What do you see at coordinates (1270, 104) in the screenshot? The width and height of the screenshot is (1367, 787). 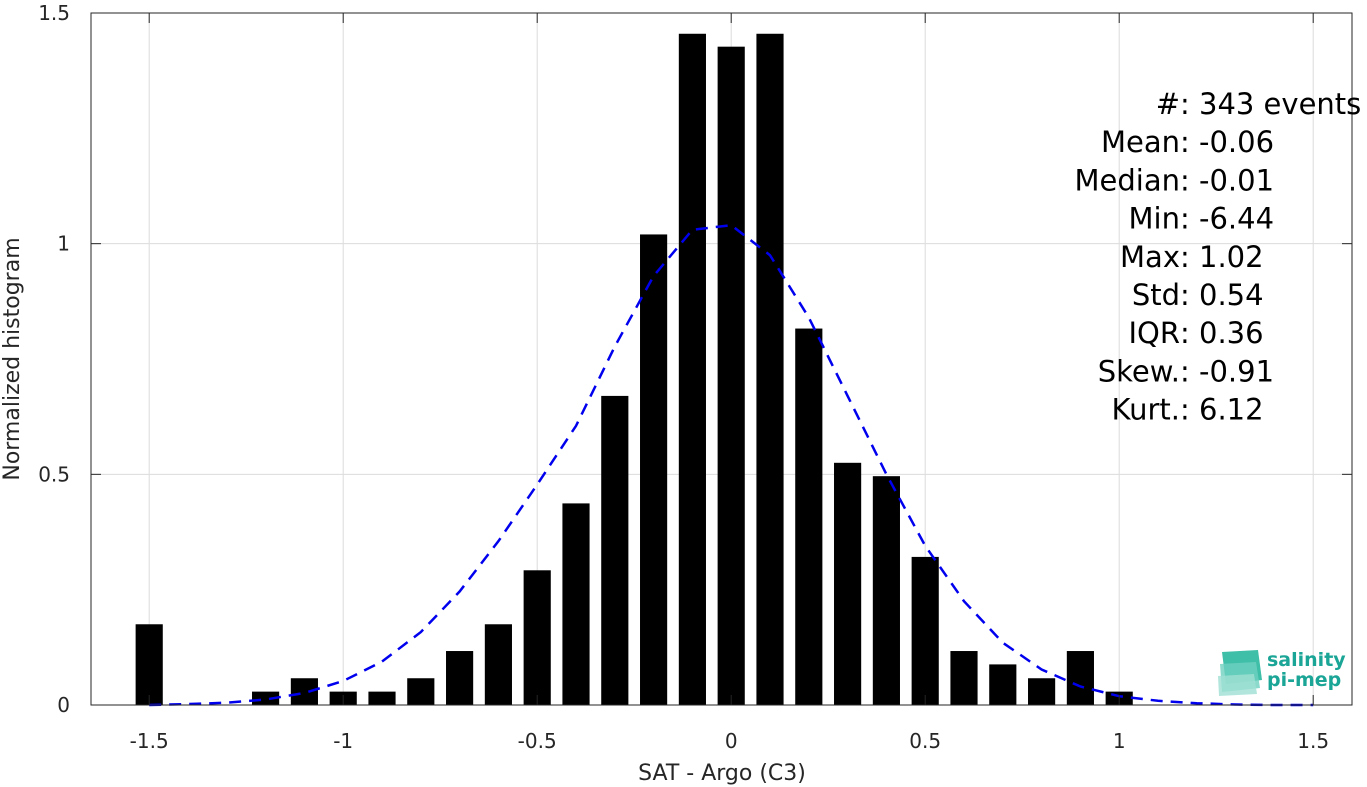 I see `stat-value: : 343 events` at bounding box center [1270, 104].